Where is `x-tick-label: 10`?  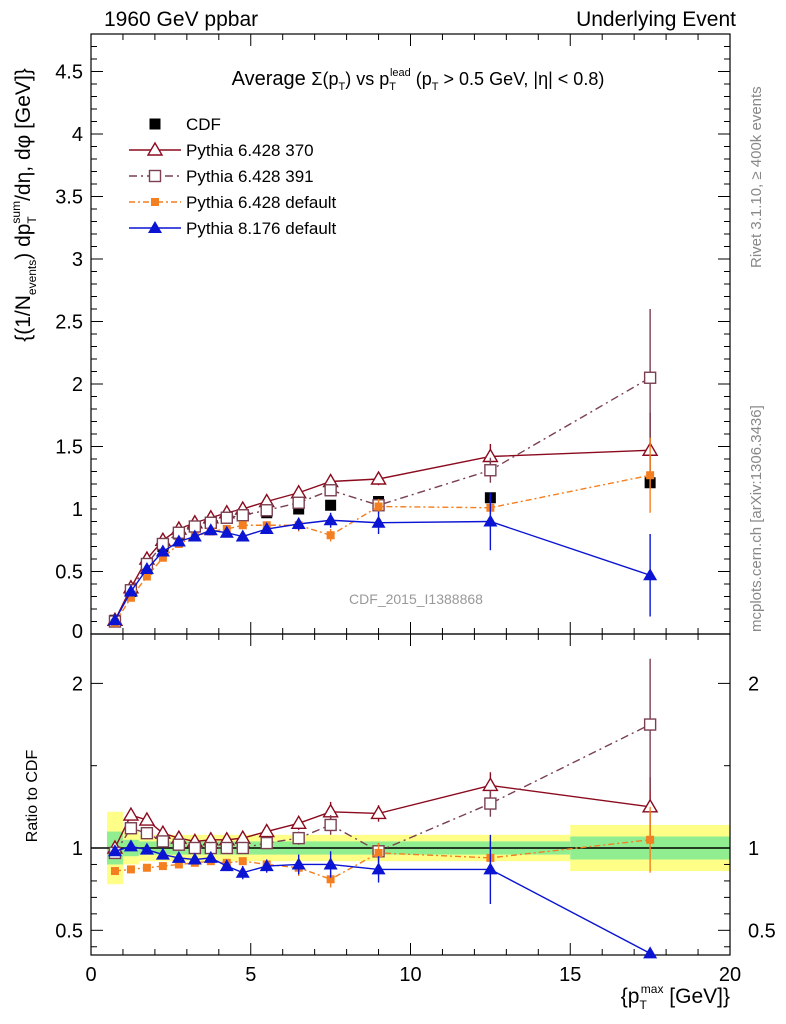
x-tick-label: 10 is located at coordinates (410, 975).